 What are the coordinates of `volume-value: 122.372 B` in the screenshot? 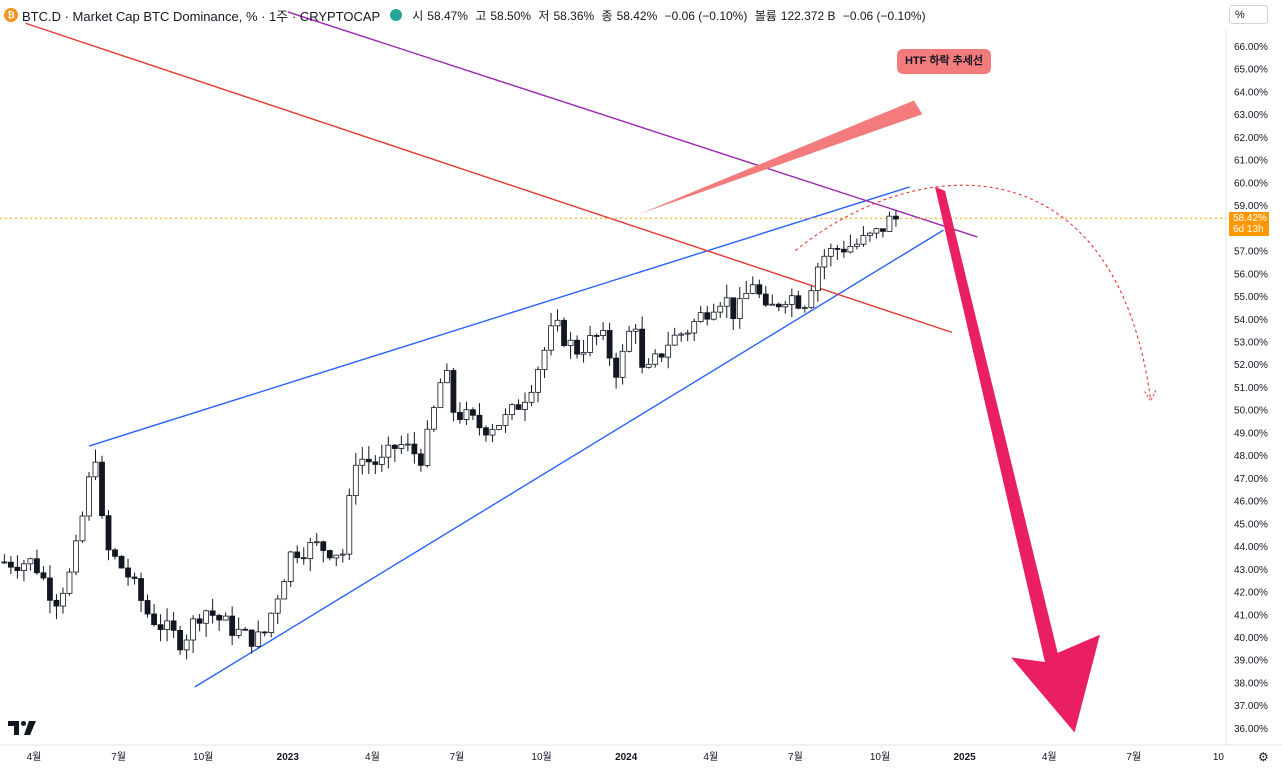 It's located at (808, 15).